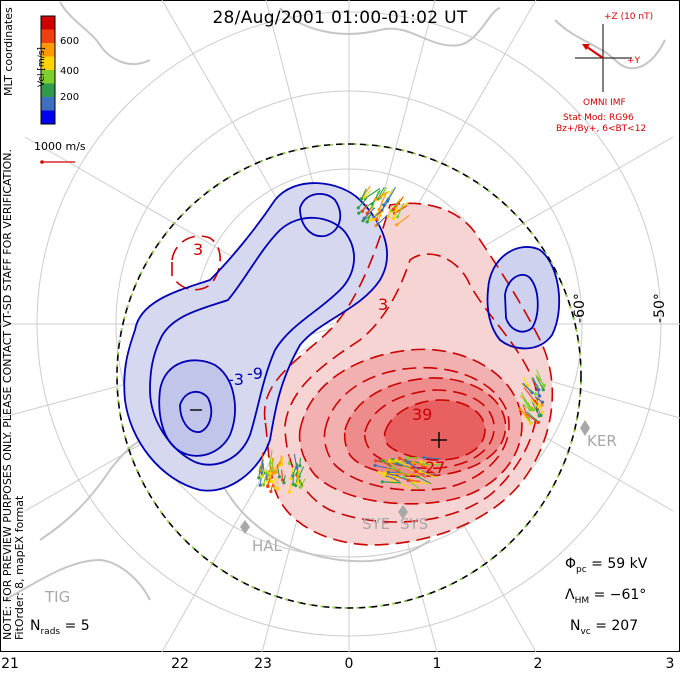  What do you see at coordinates (435, 467) in the screenshot?
I see `contour-label: 27` at bounding box center [435, 467].